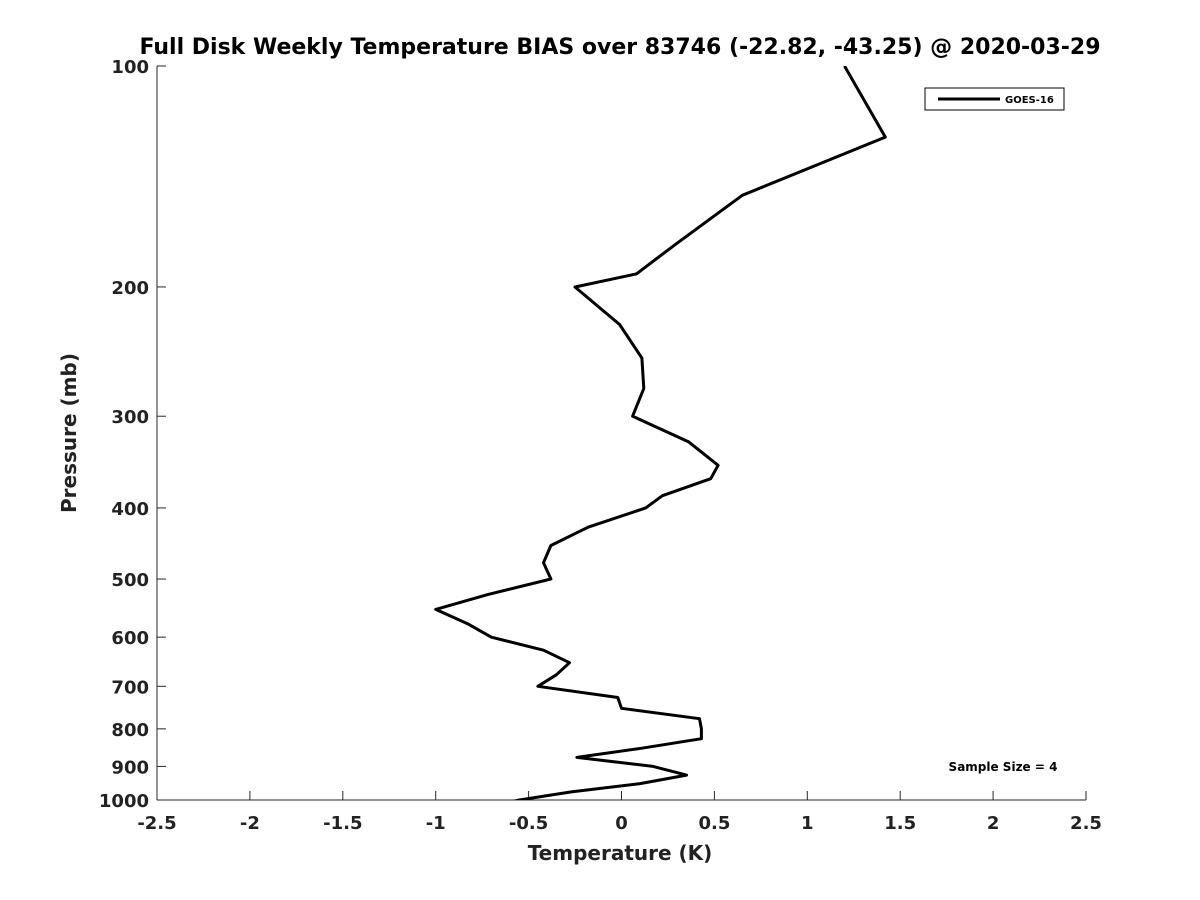 The height and width of the screenshot is (900, 1200). Describe the element at coordinates (130, 417) in the screenshot. I see `y-tick-label: 300` at that location.